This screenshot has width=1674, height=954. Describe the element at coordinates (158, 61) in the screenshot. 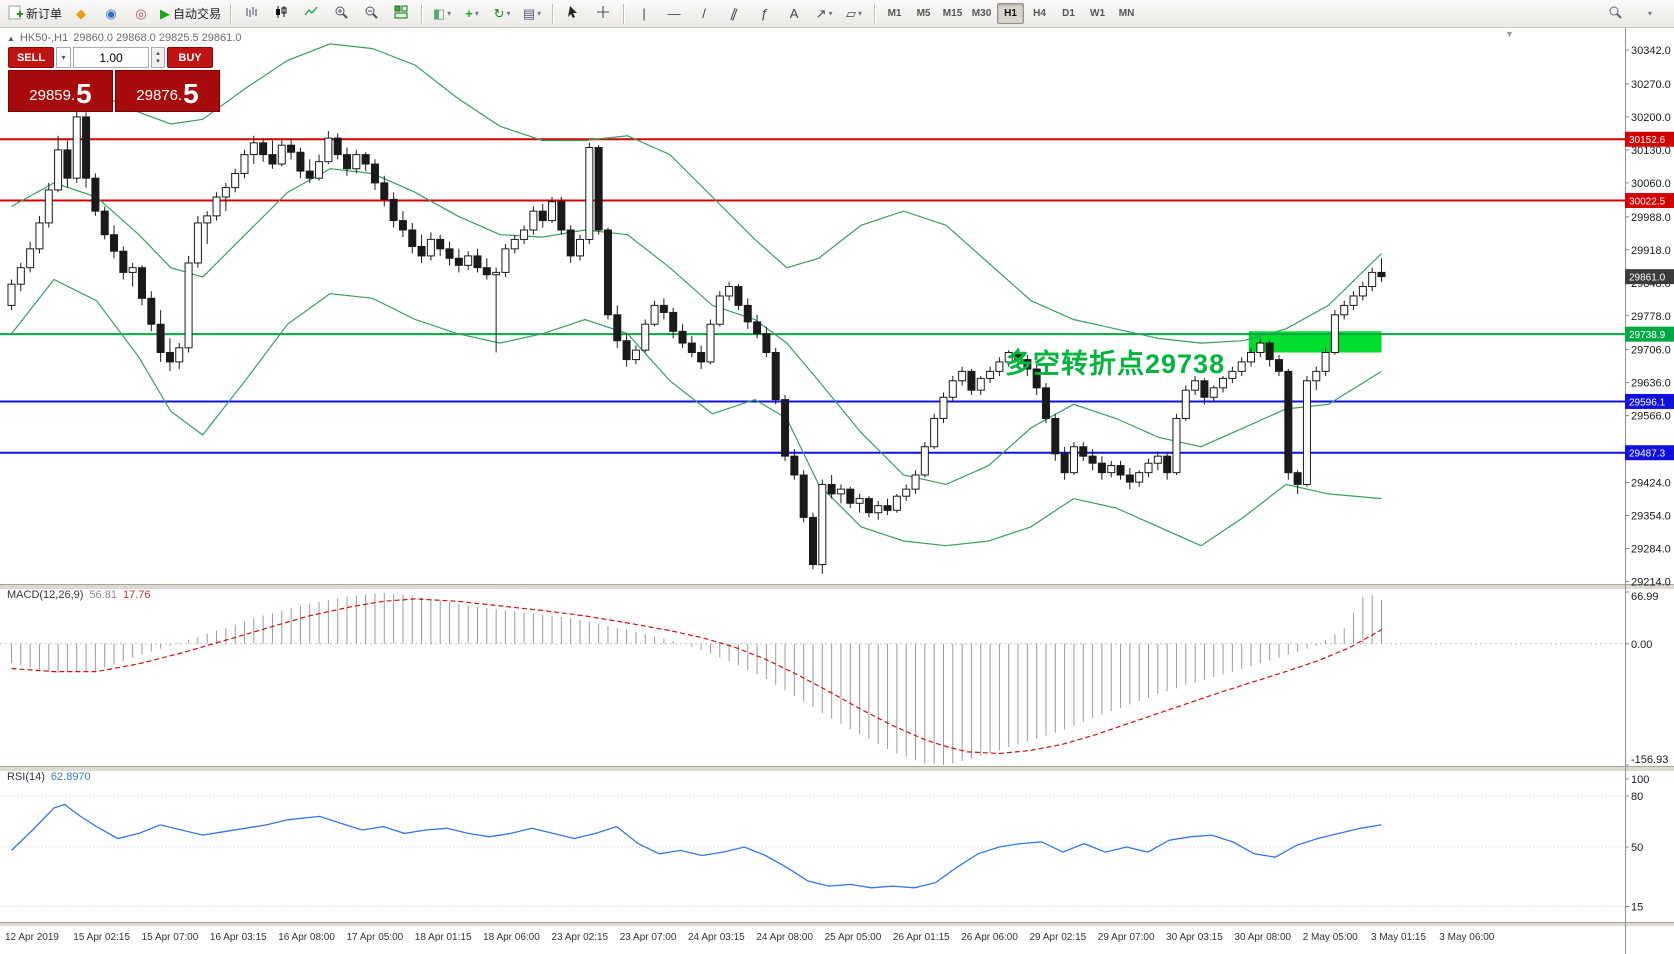

I see `stepper-down-icon: ▾` at that location.